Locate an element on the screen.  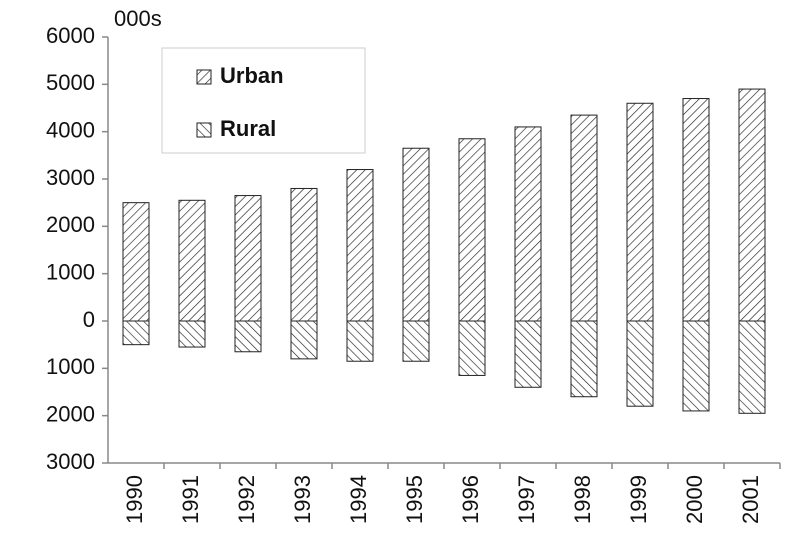
y-tick-label: 4000 is located at coordinates (70, 129).